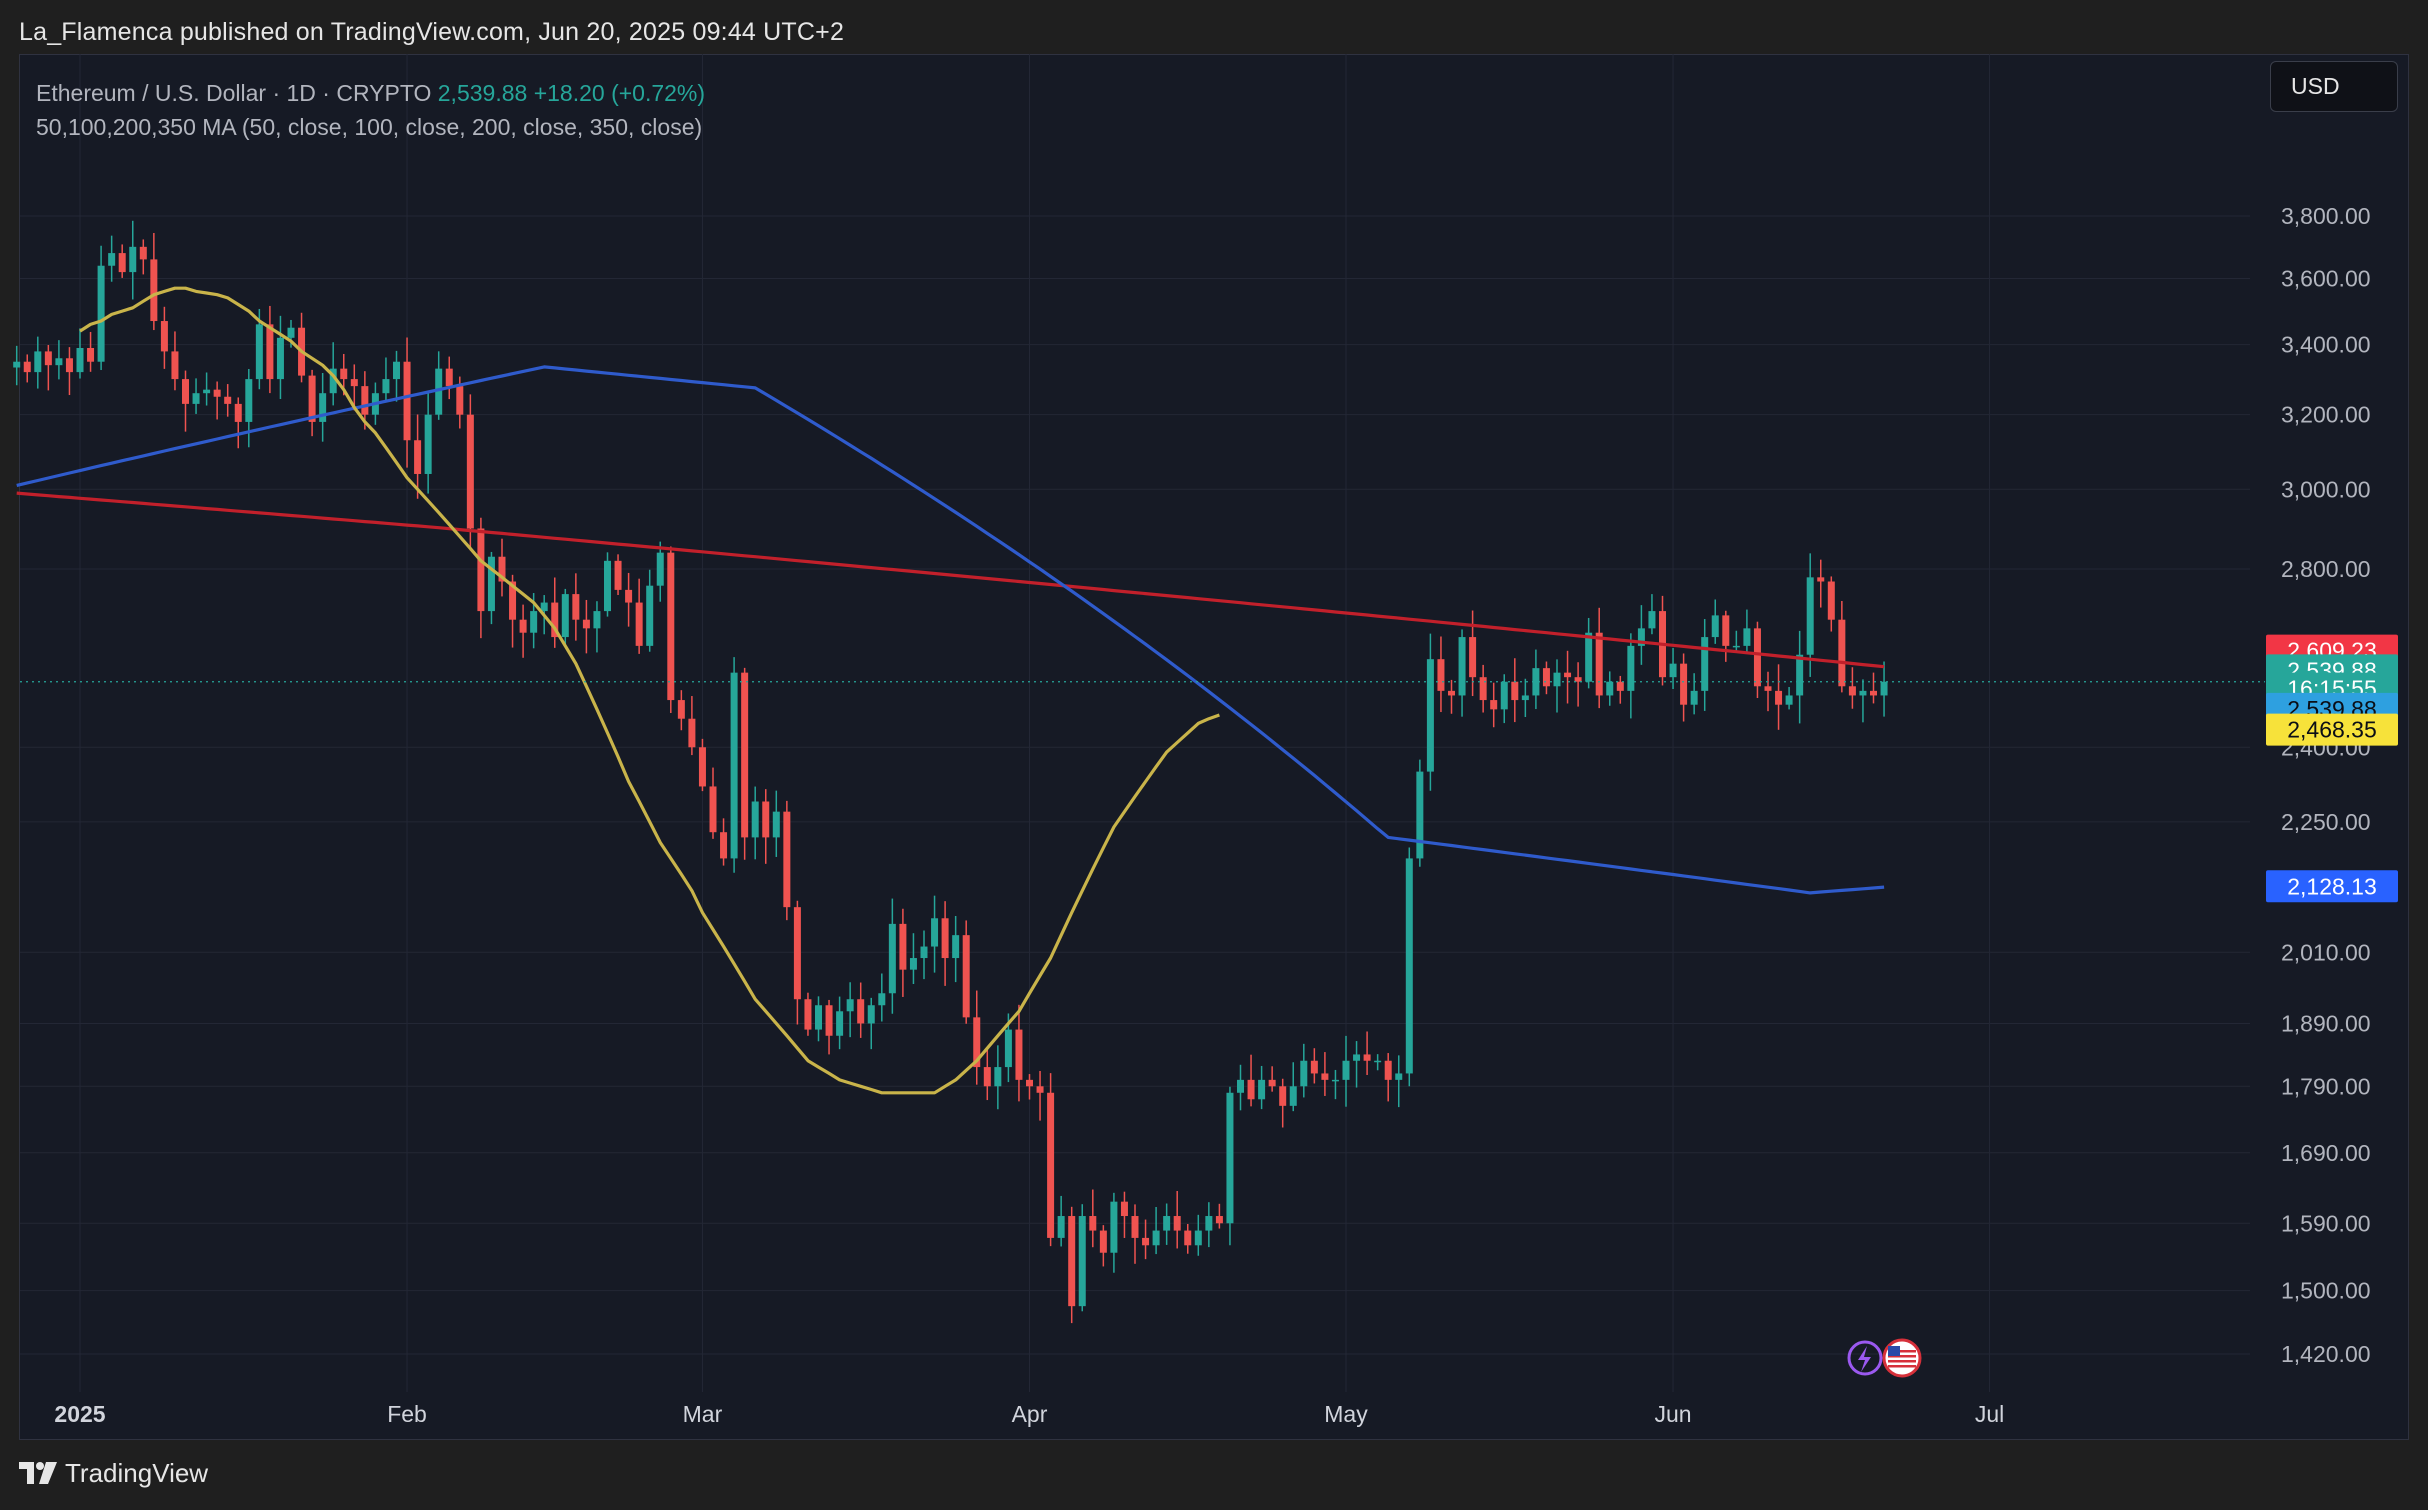  What do you see at coordinates (1673, 1414) in the screenshot?
I see `x-tick-label: Jun` at bounding box center [1673, 1414].